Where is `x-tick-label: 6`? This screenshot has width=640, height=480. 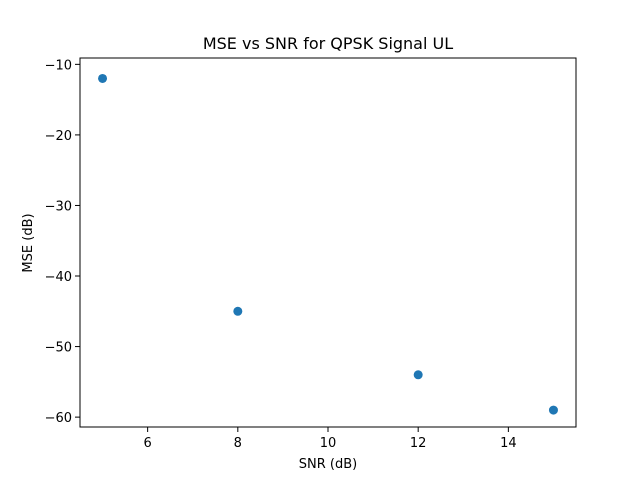
x-tick-label: 6 is located at coordinates (147, 443).